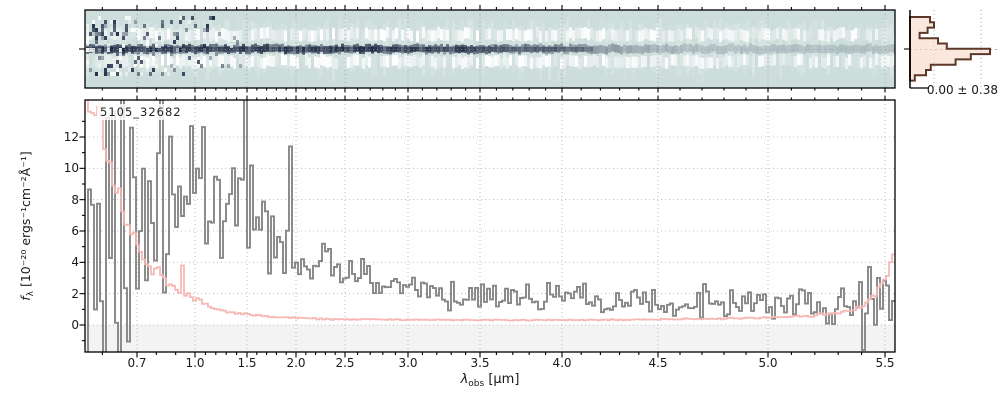  I want to click on x-tick-label: 3.0, so click(408, 363).